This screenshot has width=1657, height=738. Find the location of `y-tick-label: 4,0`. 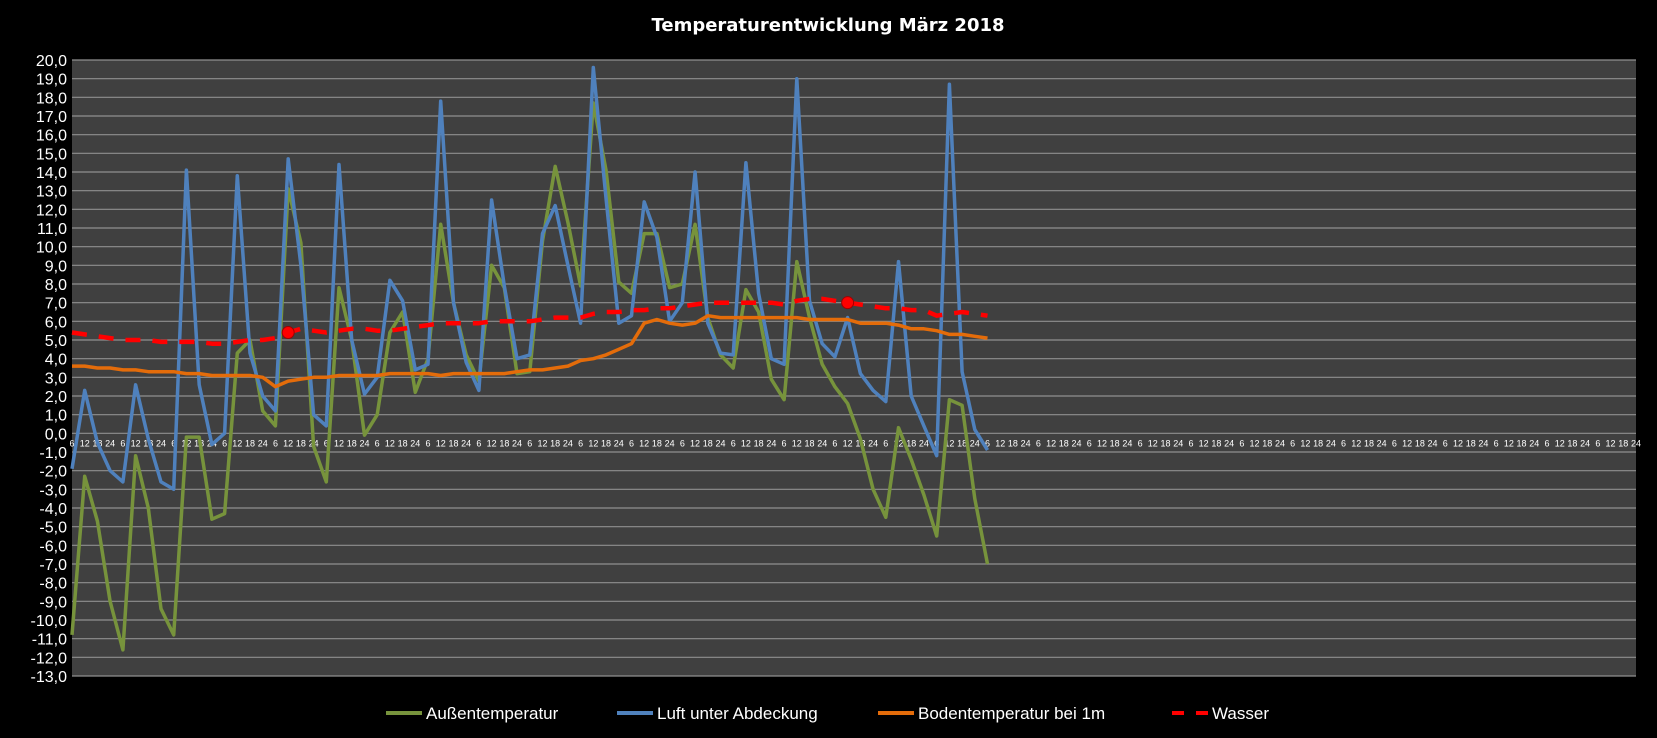

y-tick-label: 4,0 is located at coordinates (56, 360).